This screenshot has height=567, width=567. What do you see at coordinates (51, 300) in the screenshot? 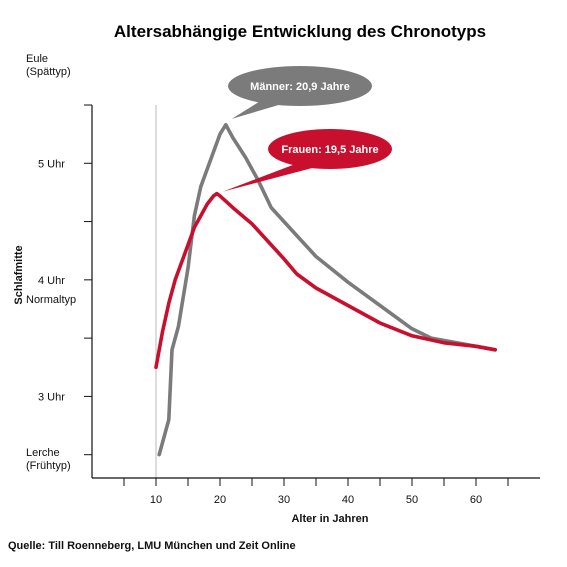
I see `y-annotation-label: Normaltyp` at bounding box center [51, 300].